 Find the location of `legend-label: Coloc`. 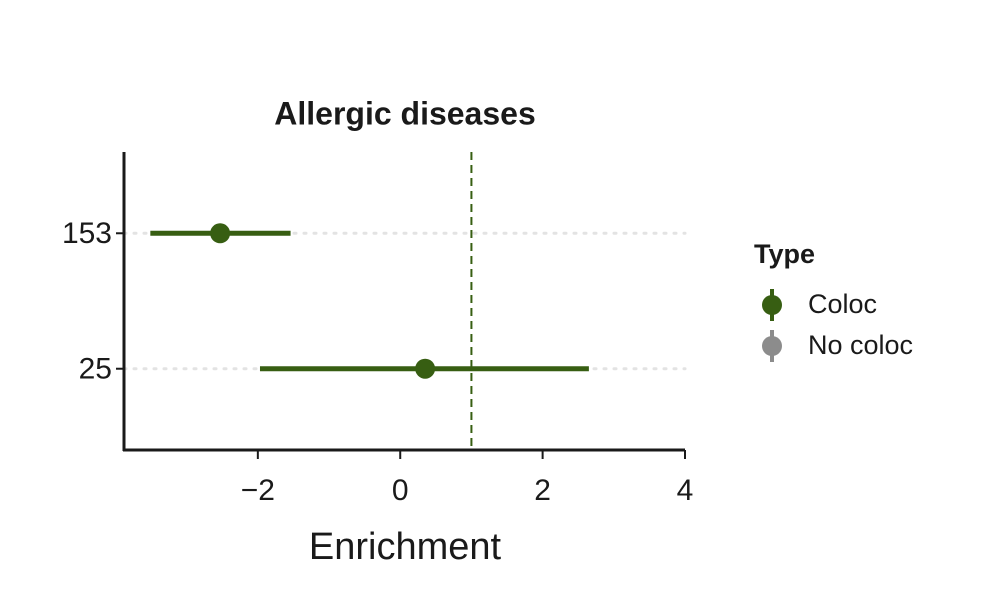

legend-label: Coloc is located at coordinates (842, 304).